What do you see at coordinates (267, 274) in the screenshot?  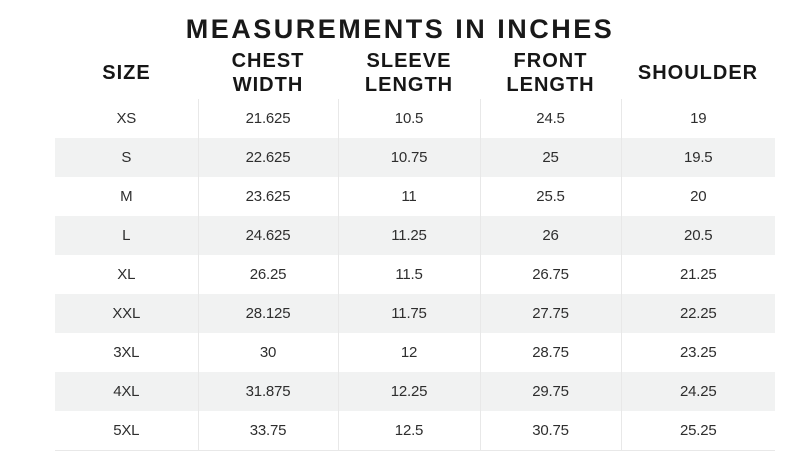 I see `cell-chest-width: 26.25` at bounding box center [267, 274].